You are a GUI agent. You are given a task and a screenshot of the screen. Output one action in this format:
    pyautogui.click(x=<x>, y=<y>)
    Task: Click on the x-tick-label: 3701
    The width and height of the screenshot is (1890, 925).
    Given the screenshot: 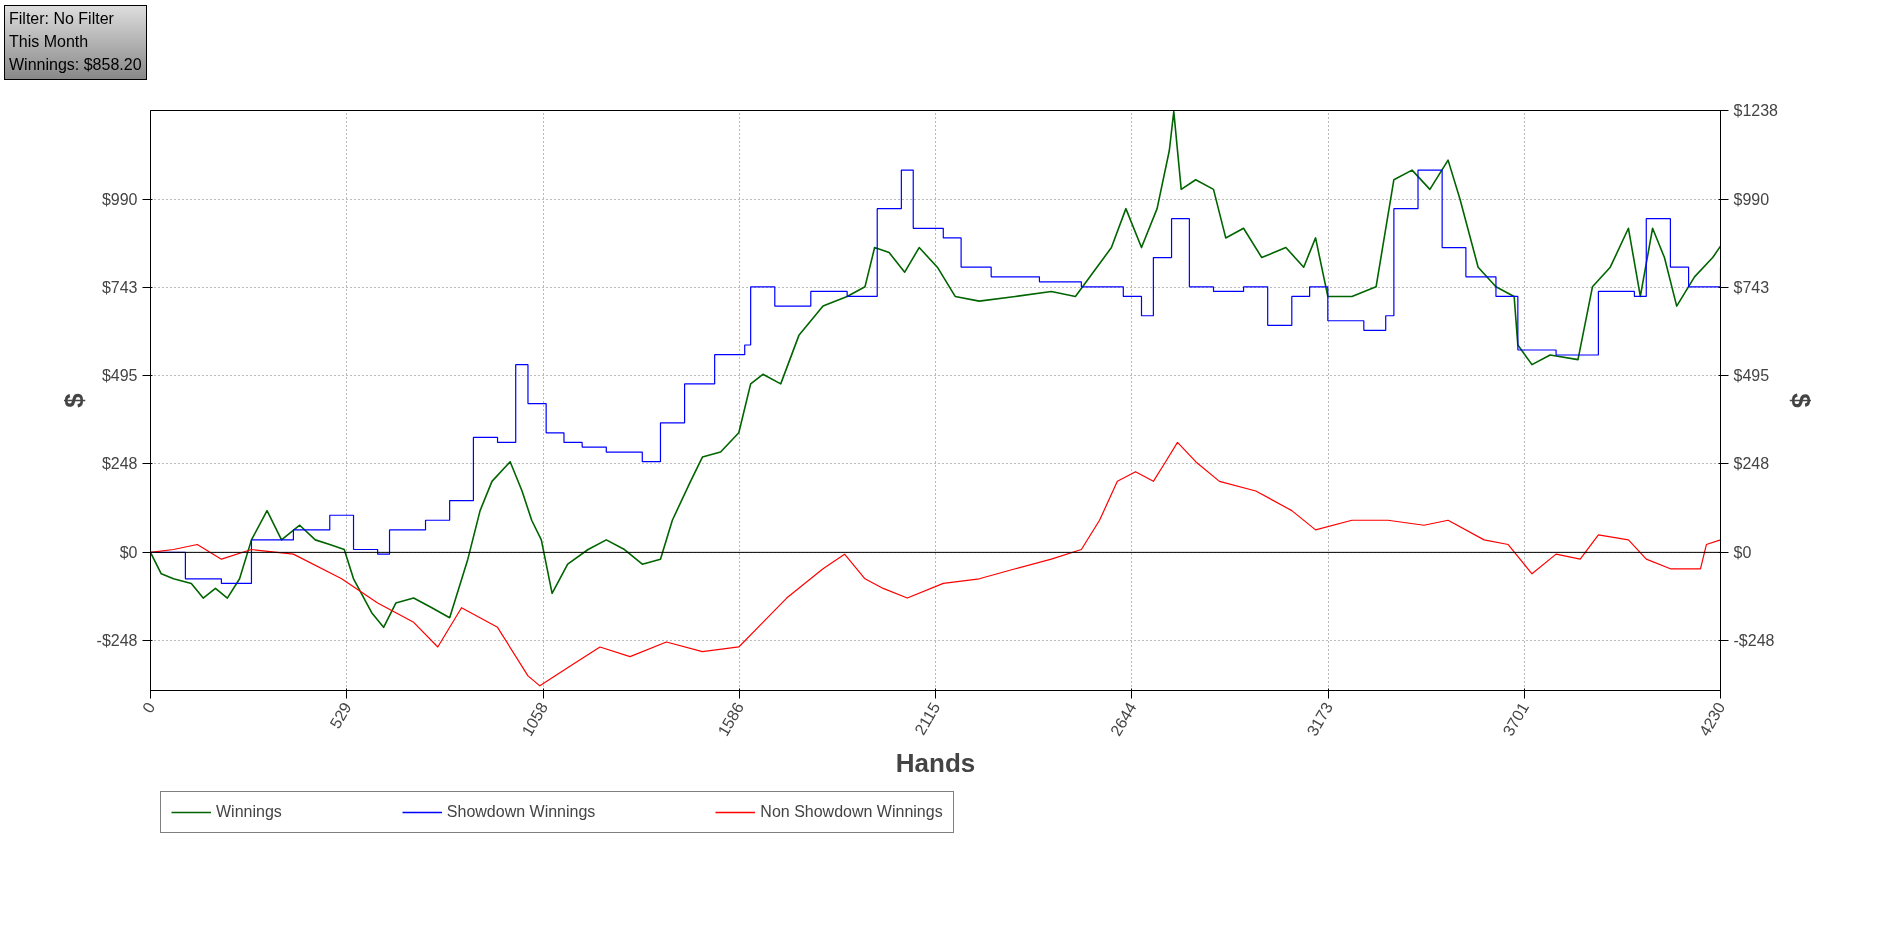 What is the action you would take?
    pyautogui.click(x=1516, y=718)
    